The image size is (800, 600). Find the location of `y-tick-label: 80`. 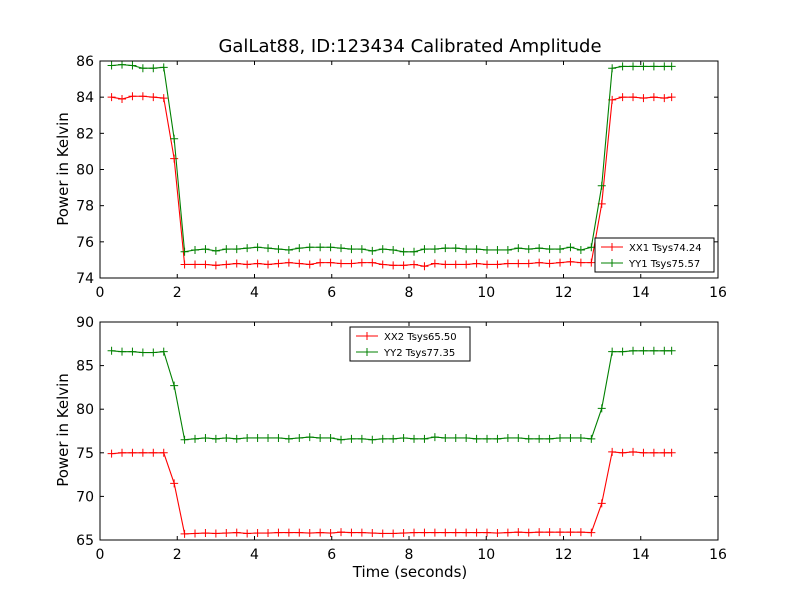

y-tick-label: 80 is located at coordinates (85, 410).